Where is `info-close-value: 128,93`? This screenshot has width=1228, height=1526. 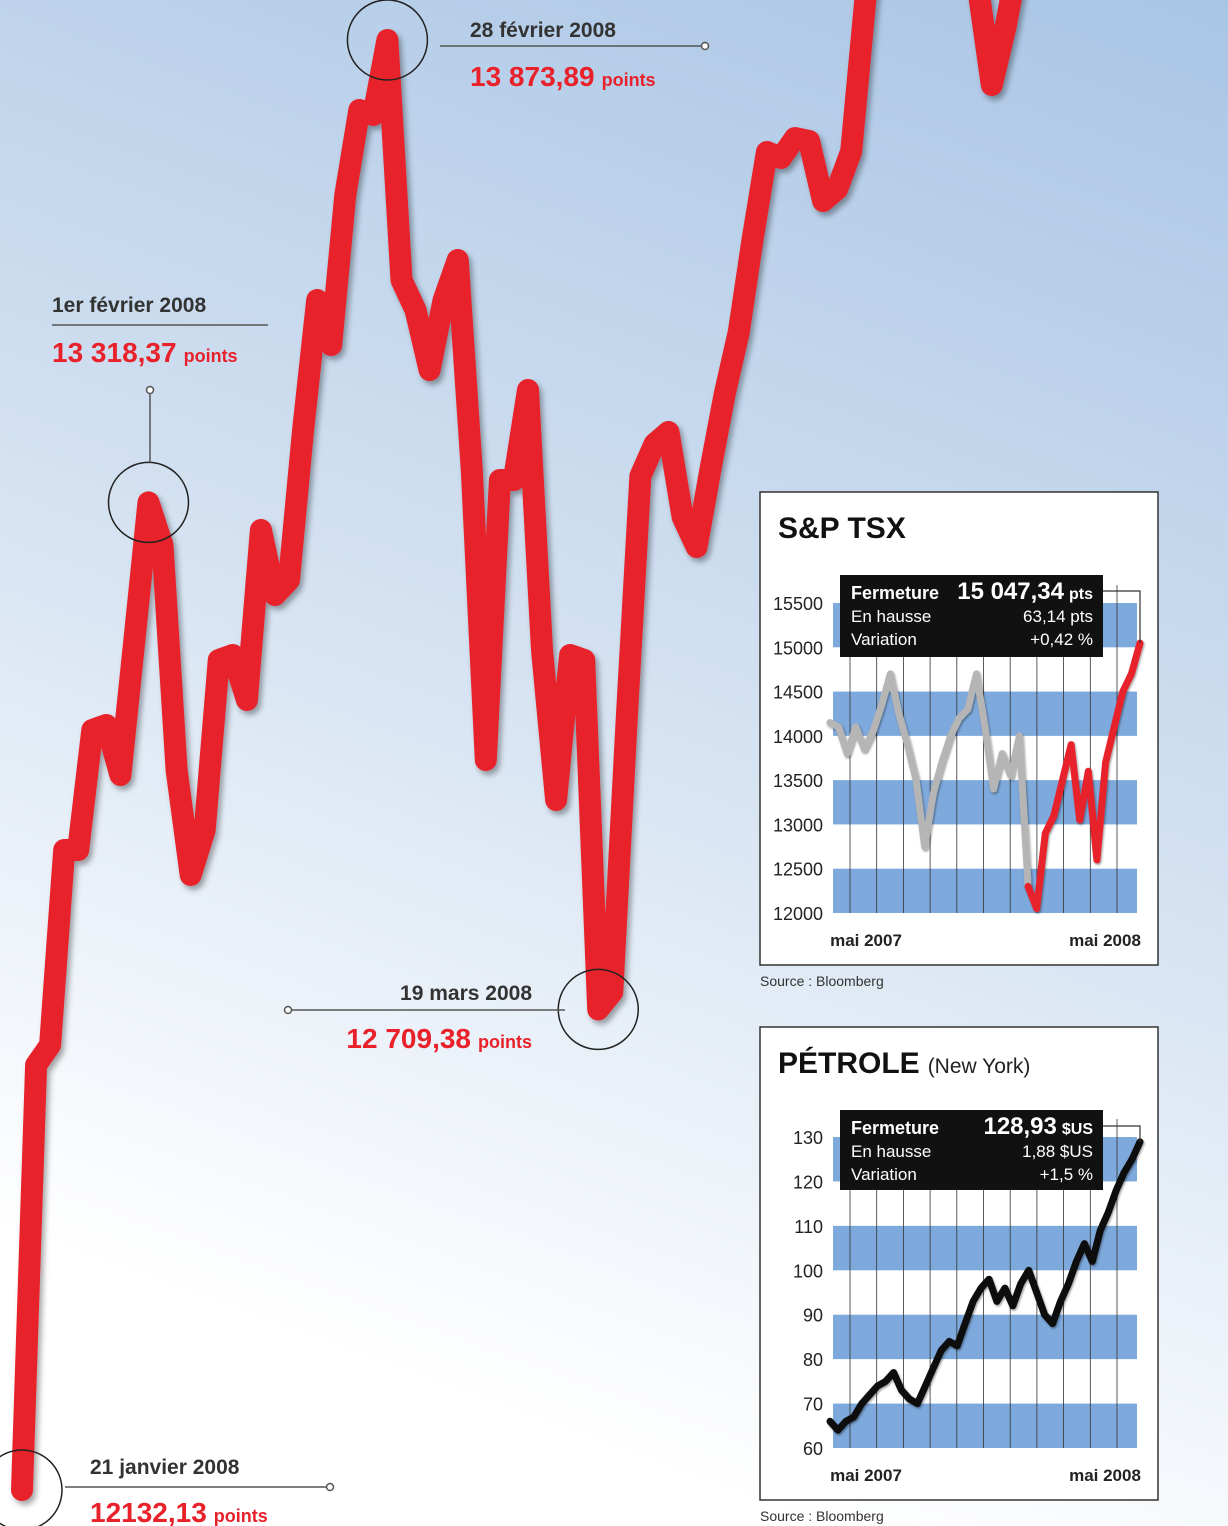 info-close-value: 128,93 is located at coordinates (1019, 1126).